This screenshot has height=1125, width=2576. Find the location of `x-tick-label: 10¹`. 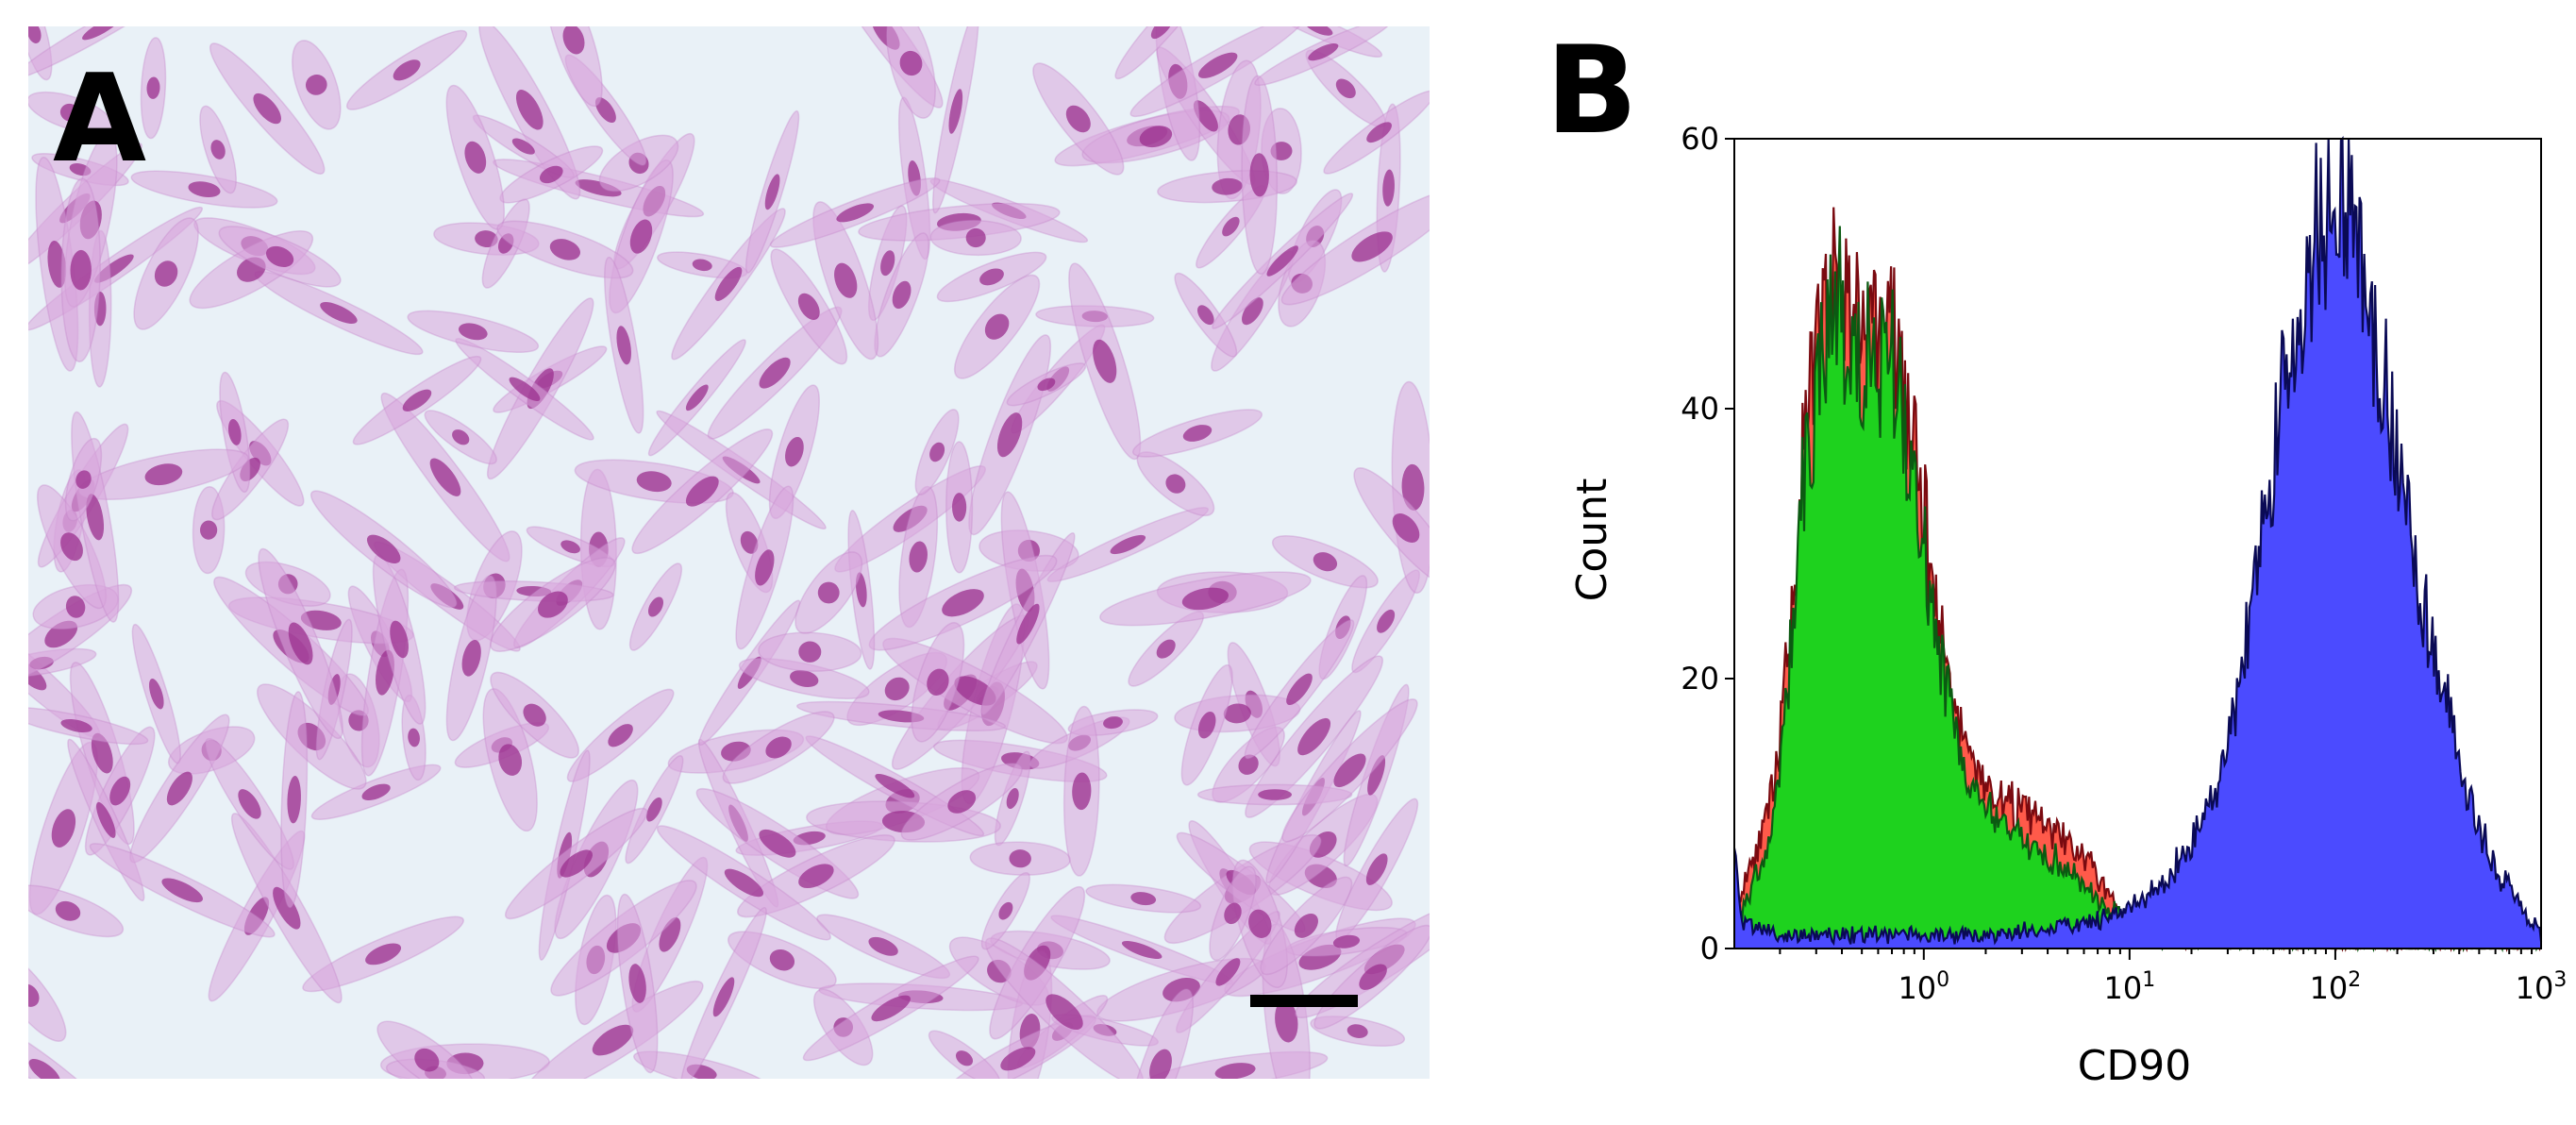

x-tick-label: 10¹ is located at coordinates (2130, 987).